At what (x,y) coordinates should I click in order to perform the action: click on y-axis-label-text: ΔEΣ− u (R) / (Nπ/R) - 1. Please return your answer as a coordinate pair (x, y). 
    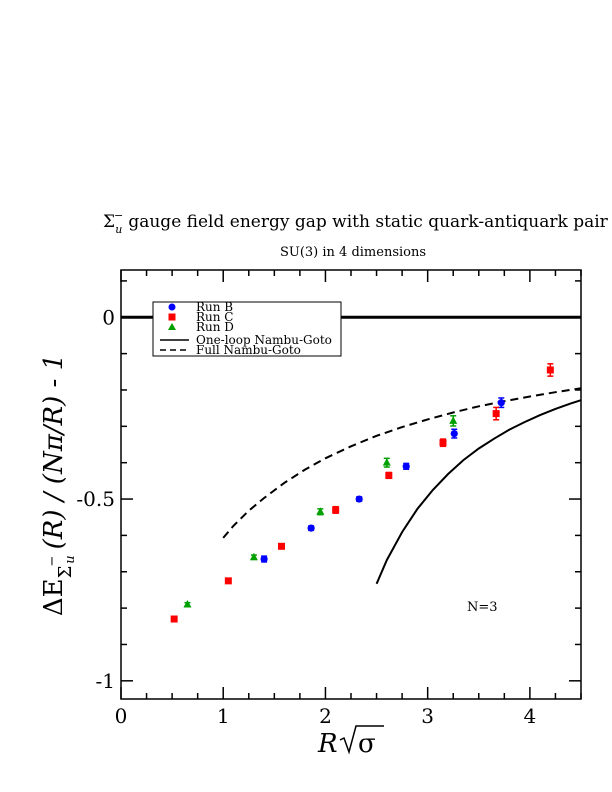
    Looking at the image, I should click on (58, 485).